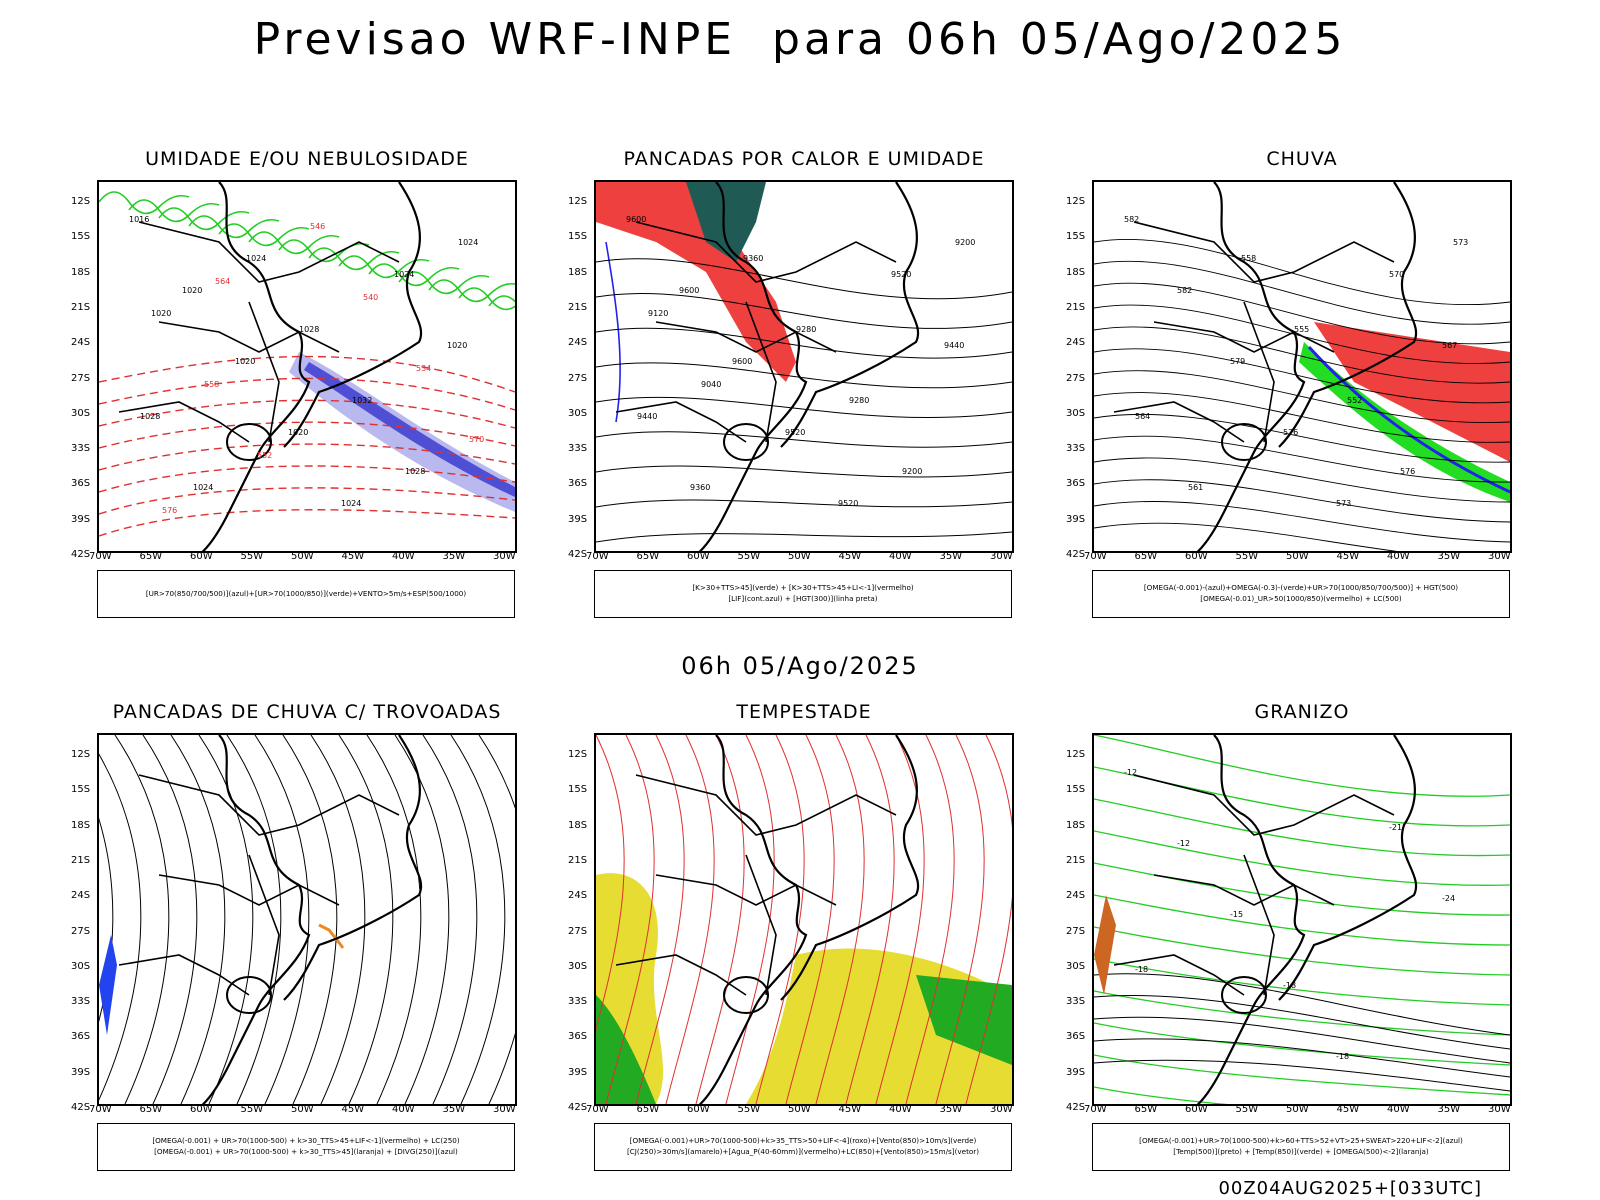 This screenshot has width=1600, height=1200. What do you see at coordinates (1449, 345) in the screenshot?
I see `contour-value-label: 567` at bounding box center [1449, 345].